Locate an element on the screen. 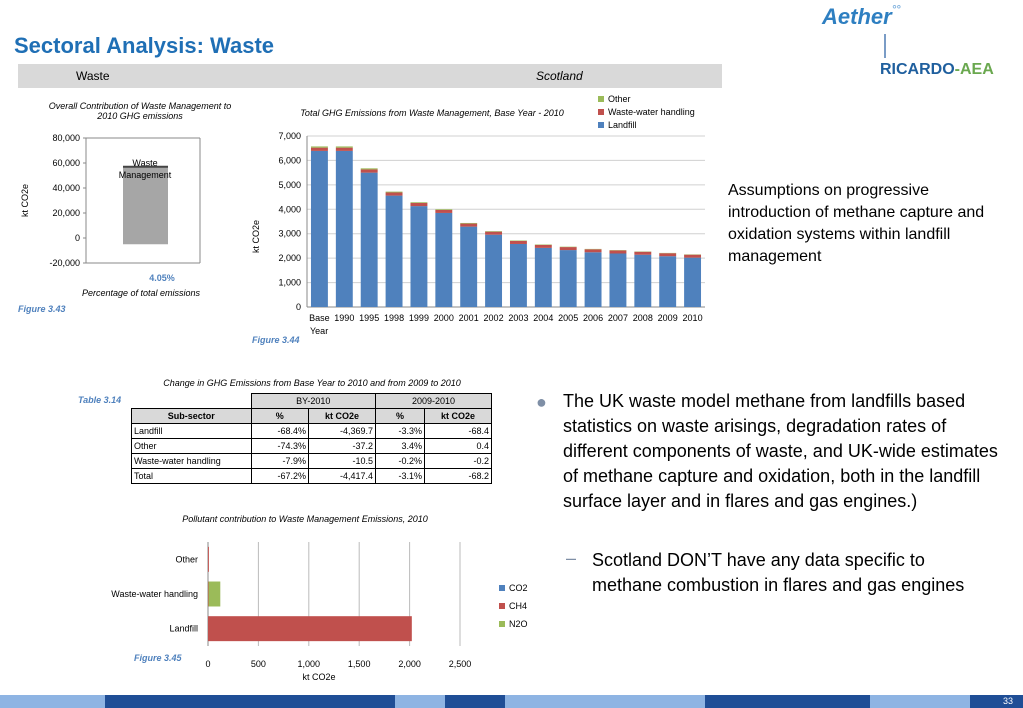 This screenshot has height=708, width=1023. section-band-left: Waste is located at coordinates (93, 76).